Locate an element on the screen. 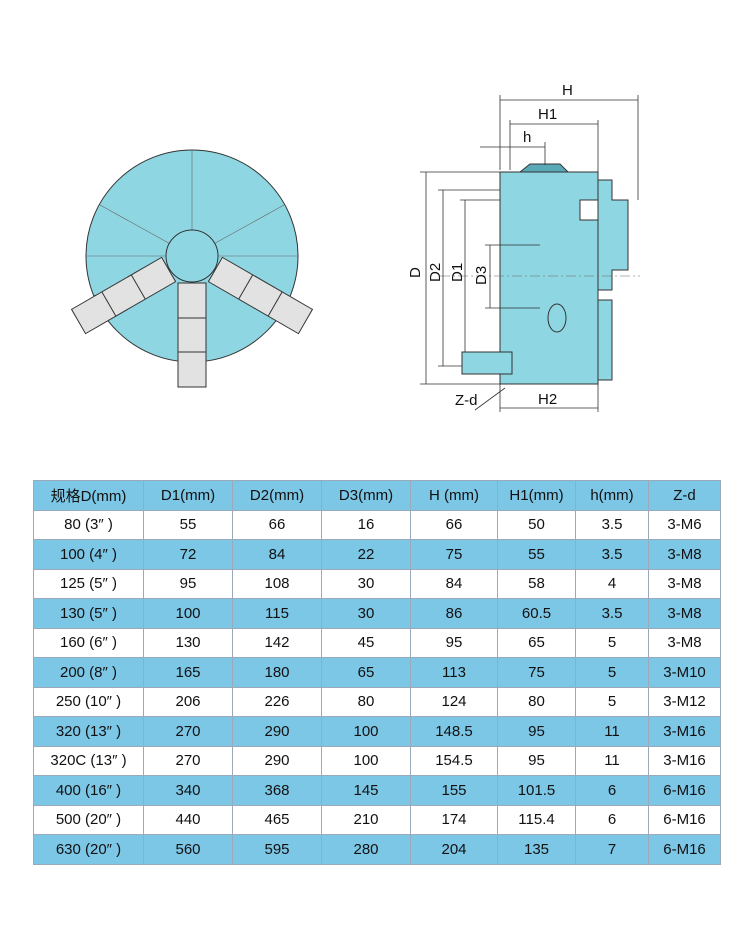 Image resolution: width=742 pixels, height=929 pixels. table-cell: 22 is located at coordinates (366, 554).